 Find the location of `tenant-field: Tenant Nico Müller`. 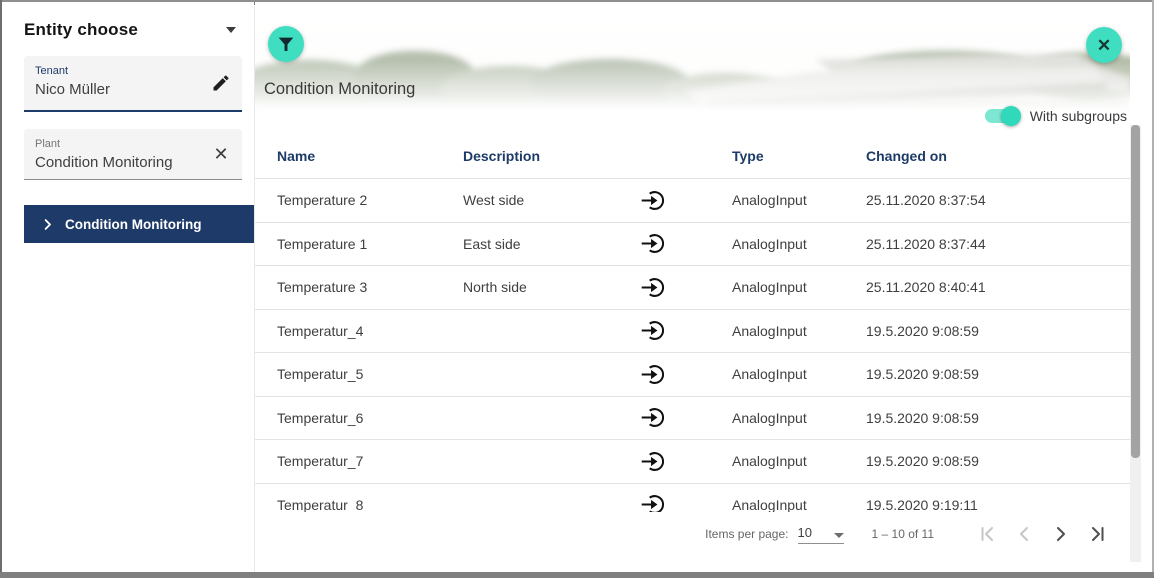

tenant-field: Tenant Nico Müller is located at coordinates (133, 84).